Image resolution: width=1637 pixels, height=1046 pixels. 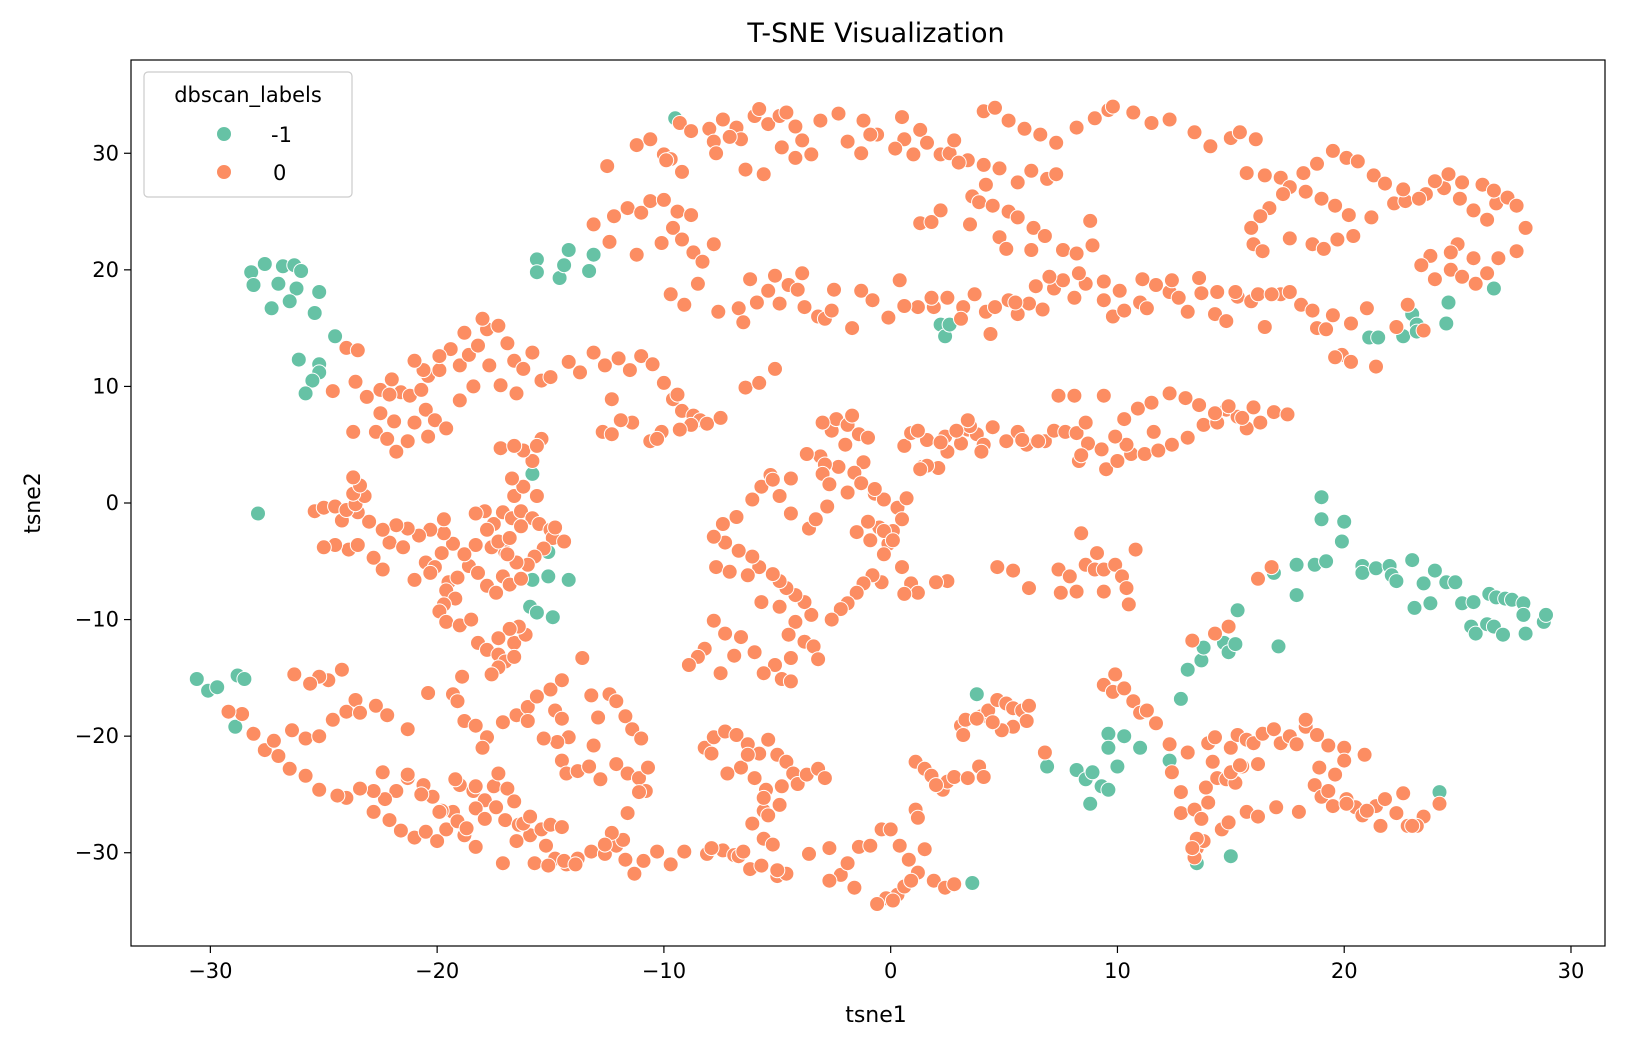 What do you see at coordinates (248, 134) in the screenshot?
I see `legend: dbscan_labels -1 0` at bounding box center [248, 134].